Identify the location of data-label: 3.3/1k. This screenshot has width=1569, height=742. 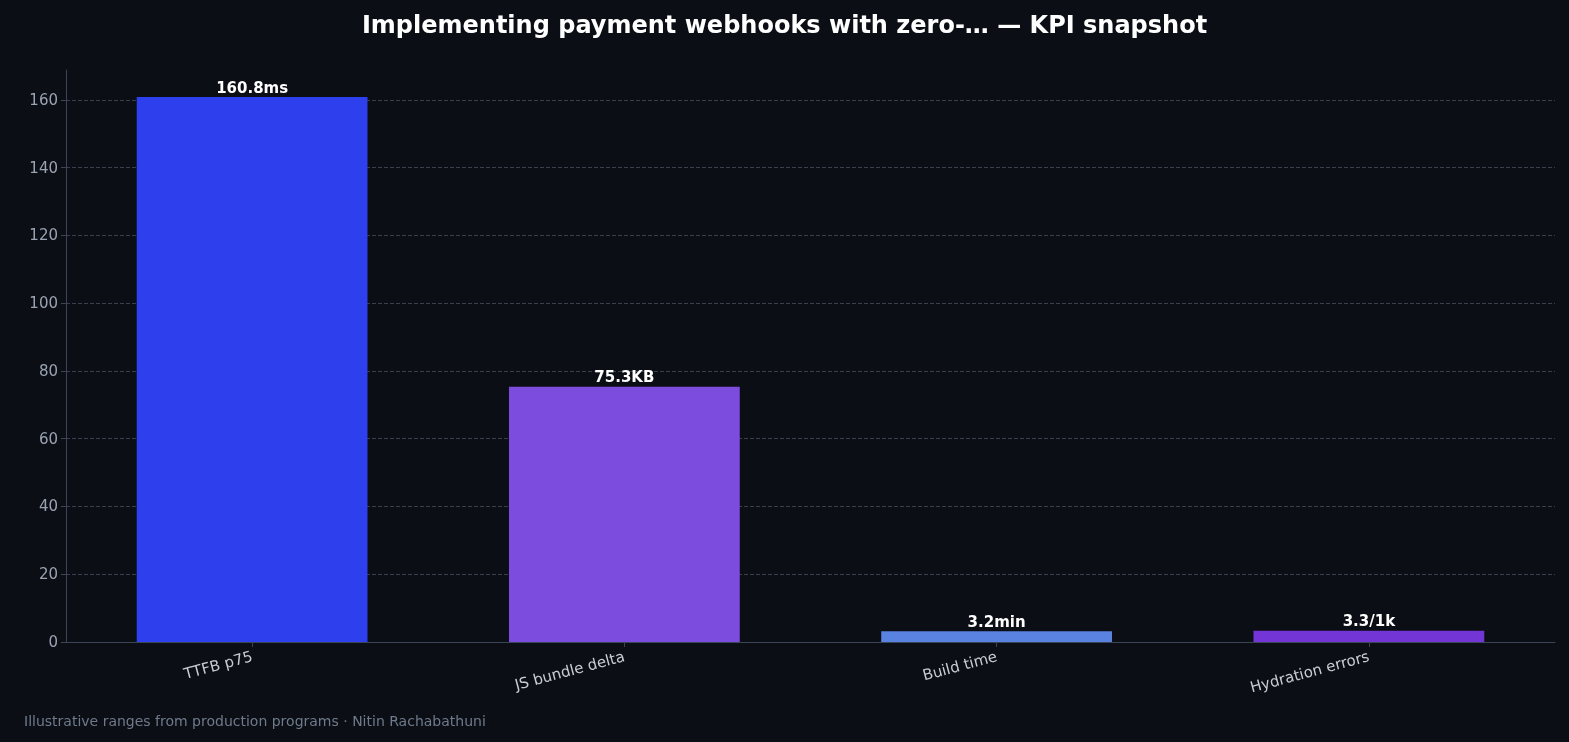
(1369, 621).